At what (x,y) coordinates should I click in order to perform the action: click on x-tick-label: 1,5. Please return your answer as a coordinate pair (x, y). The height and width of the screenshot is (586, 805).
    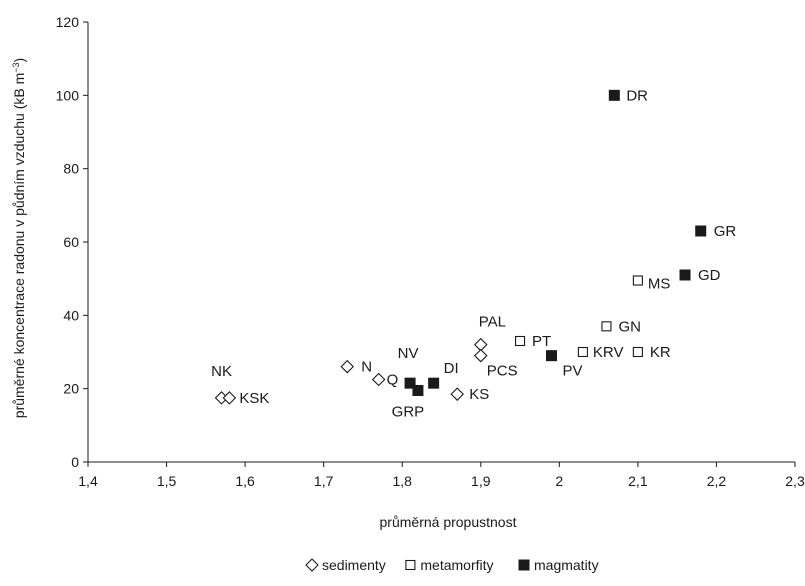
    Looking at the image, I should click on (167, 481).